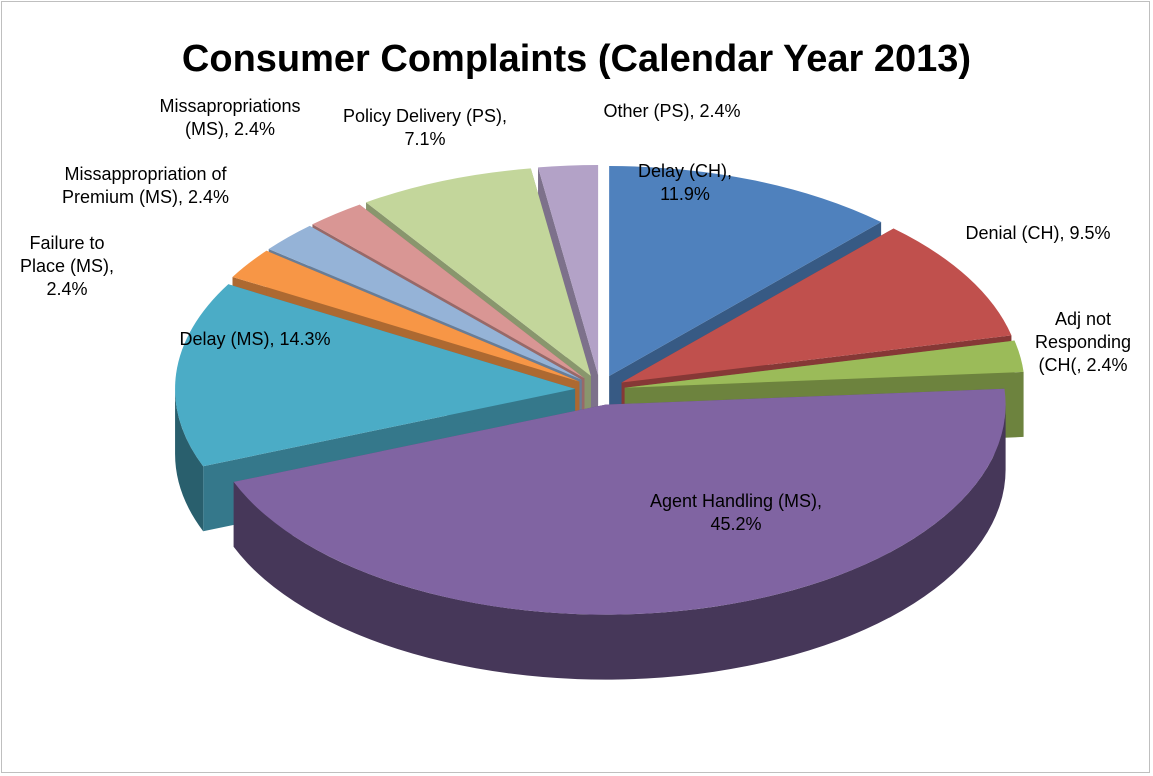 The width and height of the screenshot is (1153, 776). I want to click on data-label: Delay (MS), 14.3%, so click(255, 339).